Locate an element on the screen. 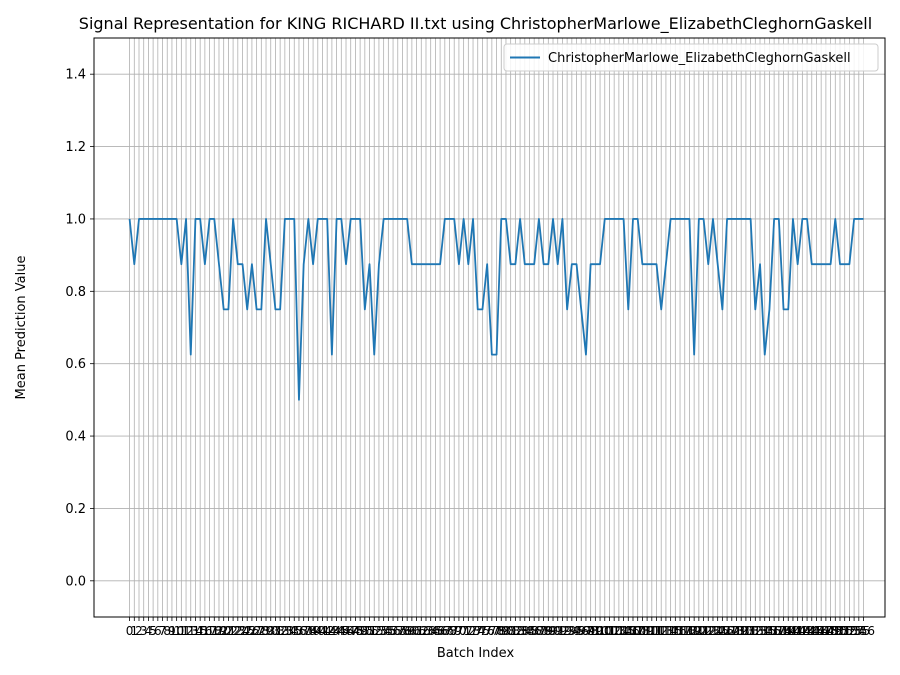 Image resolution: width=900 pixels, height=675 pixels. x-tick-label: 142 is located at coordinates (797, 631).